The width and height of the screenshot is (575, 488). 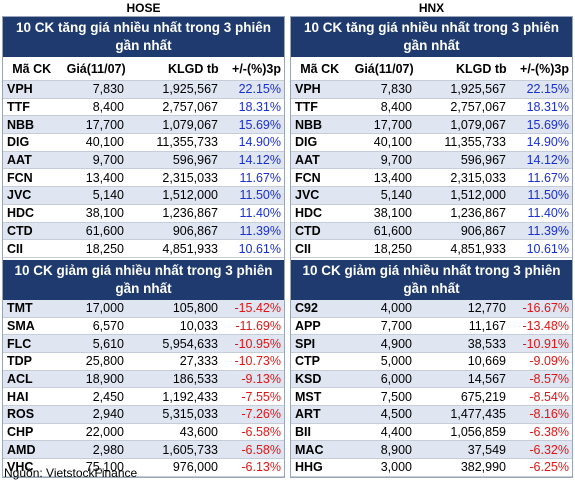 What do you see at coordinates (143, 432) in the screenshot?
I see `table-row: CHP 22,000 43,600 -6.58%` at bounding box center [143, 432].